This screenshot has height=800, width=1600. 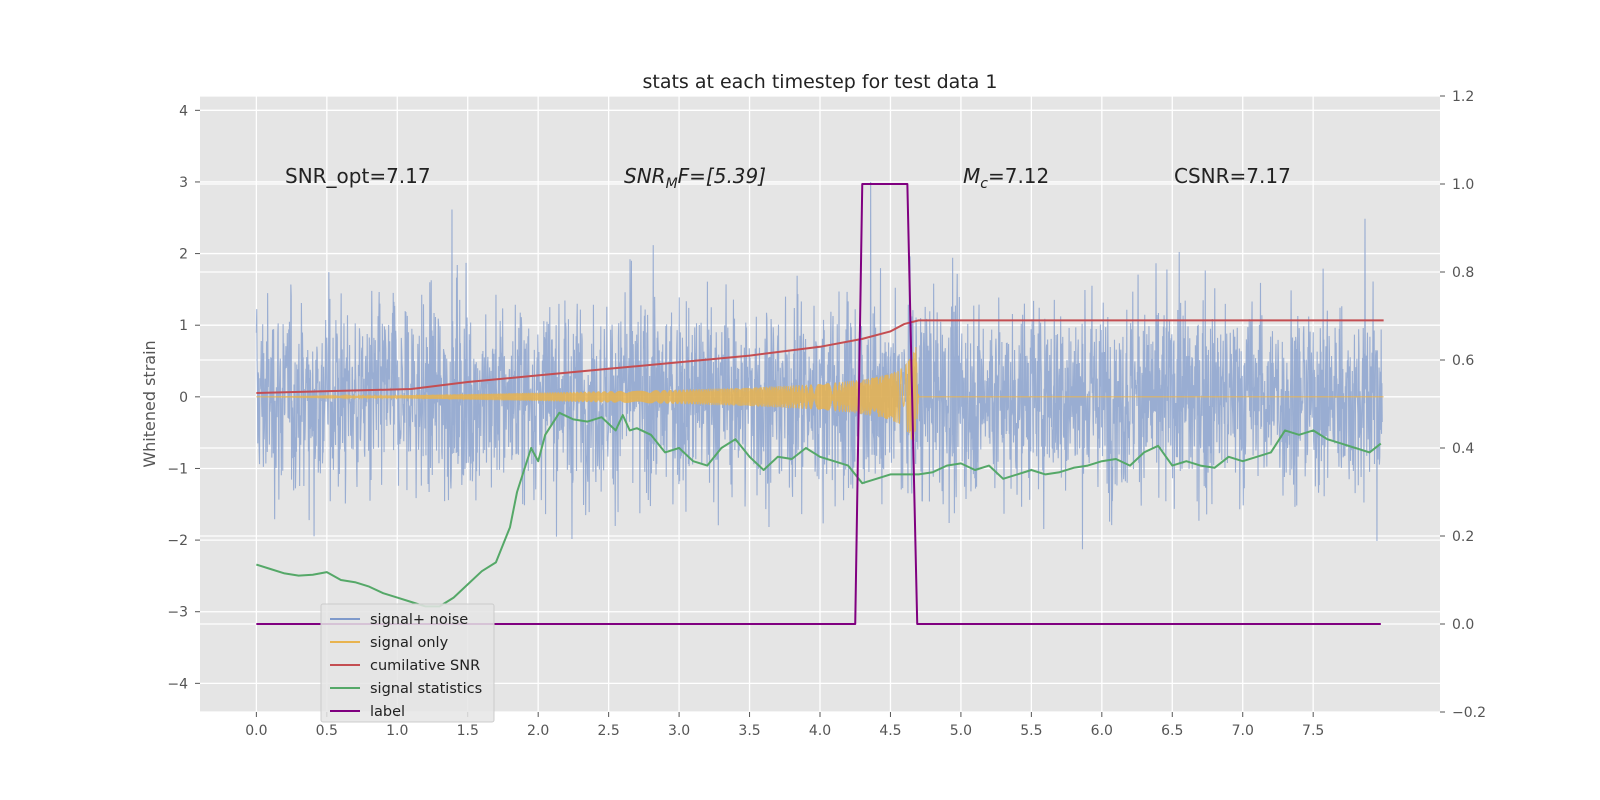 I want to click on y-tick-label: 1, so click(x=183, y=326).